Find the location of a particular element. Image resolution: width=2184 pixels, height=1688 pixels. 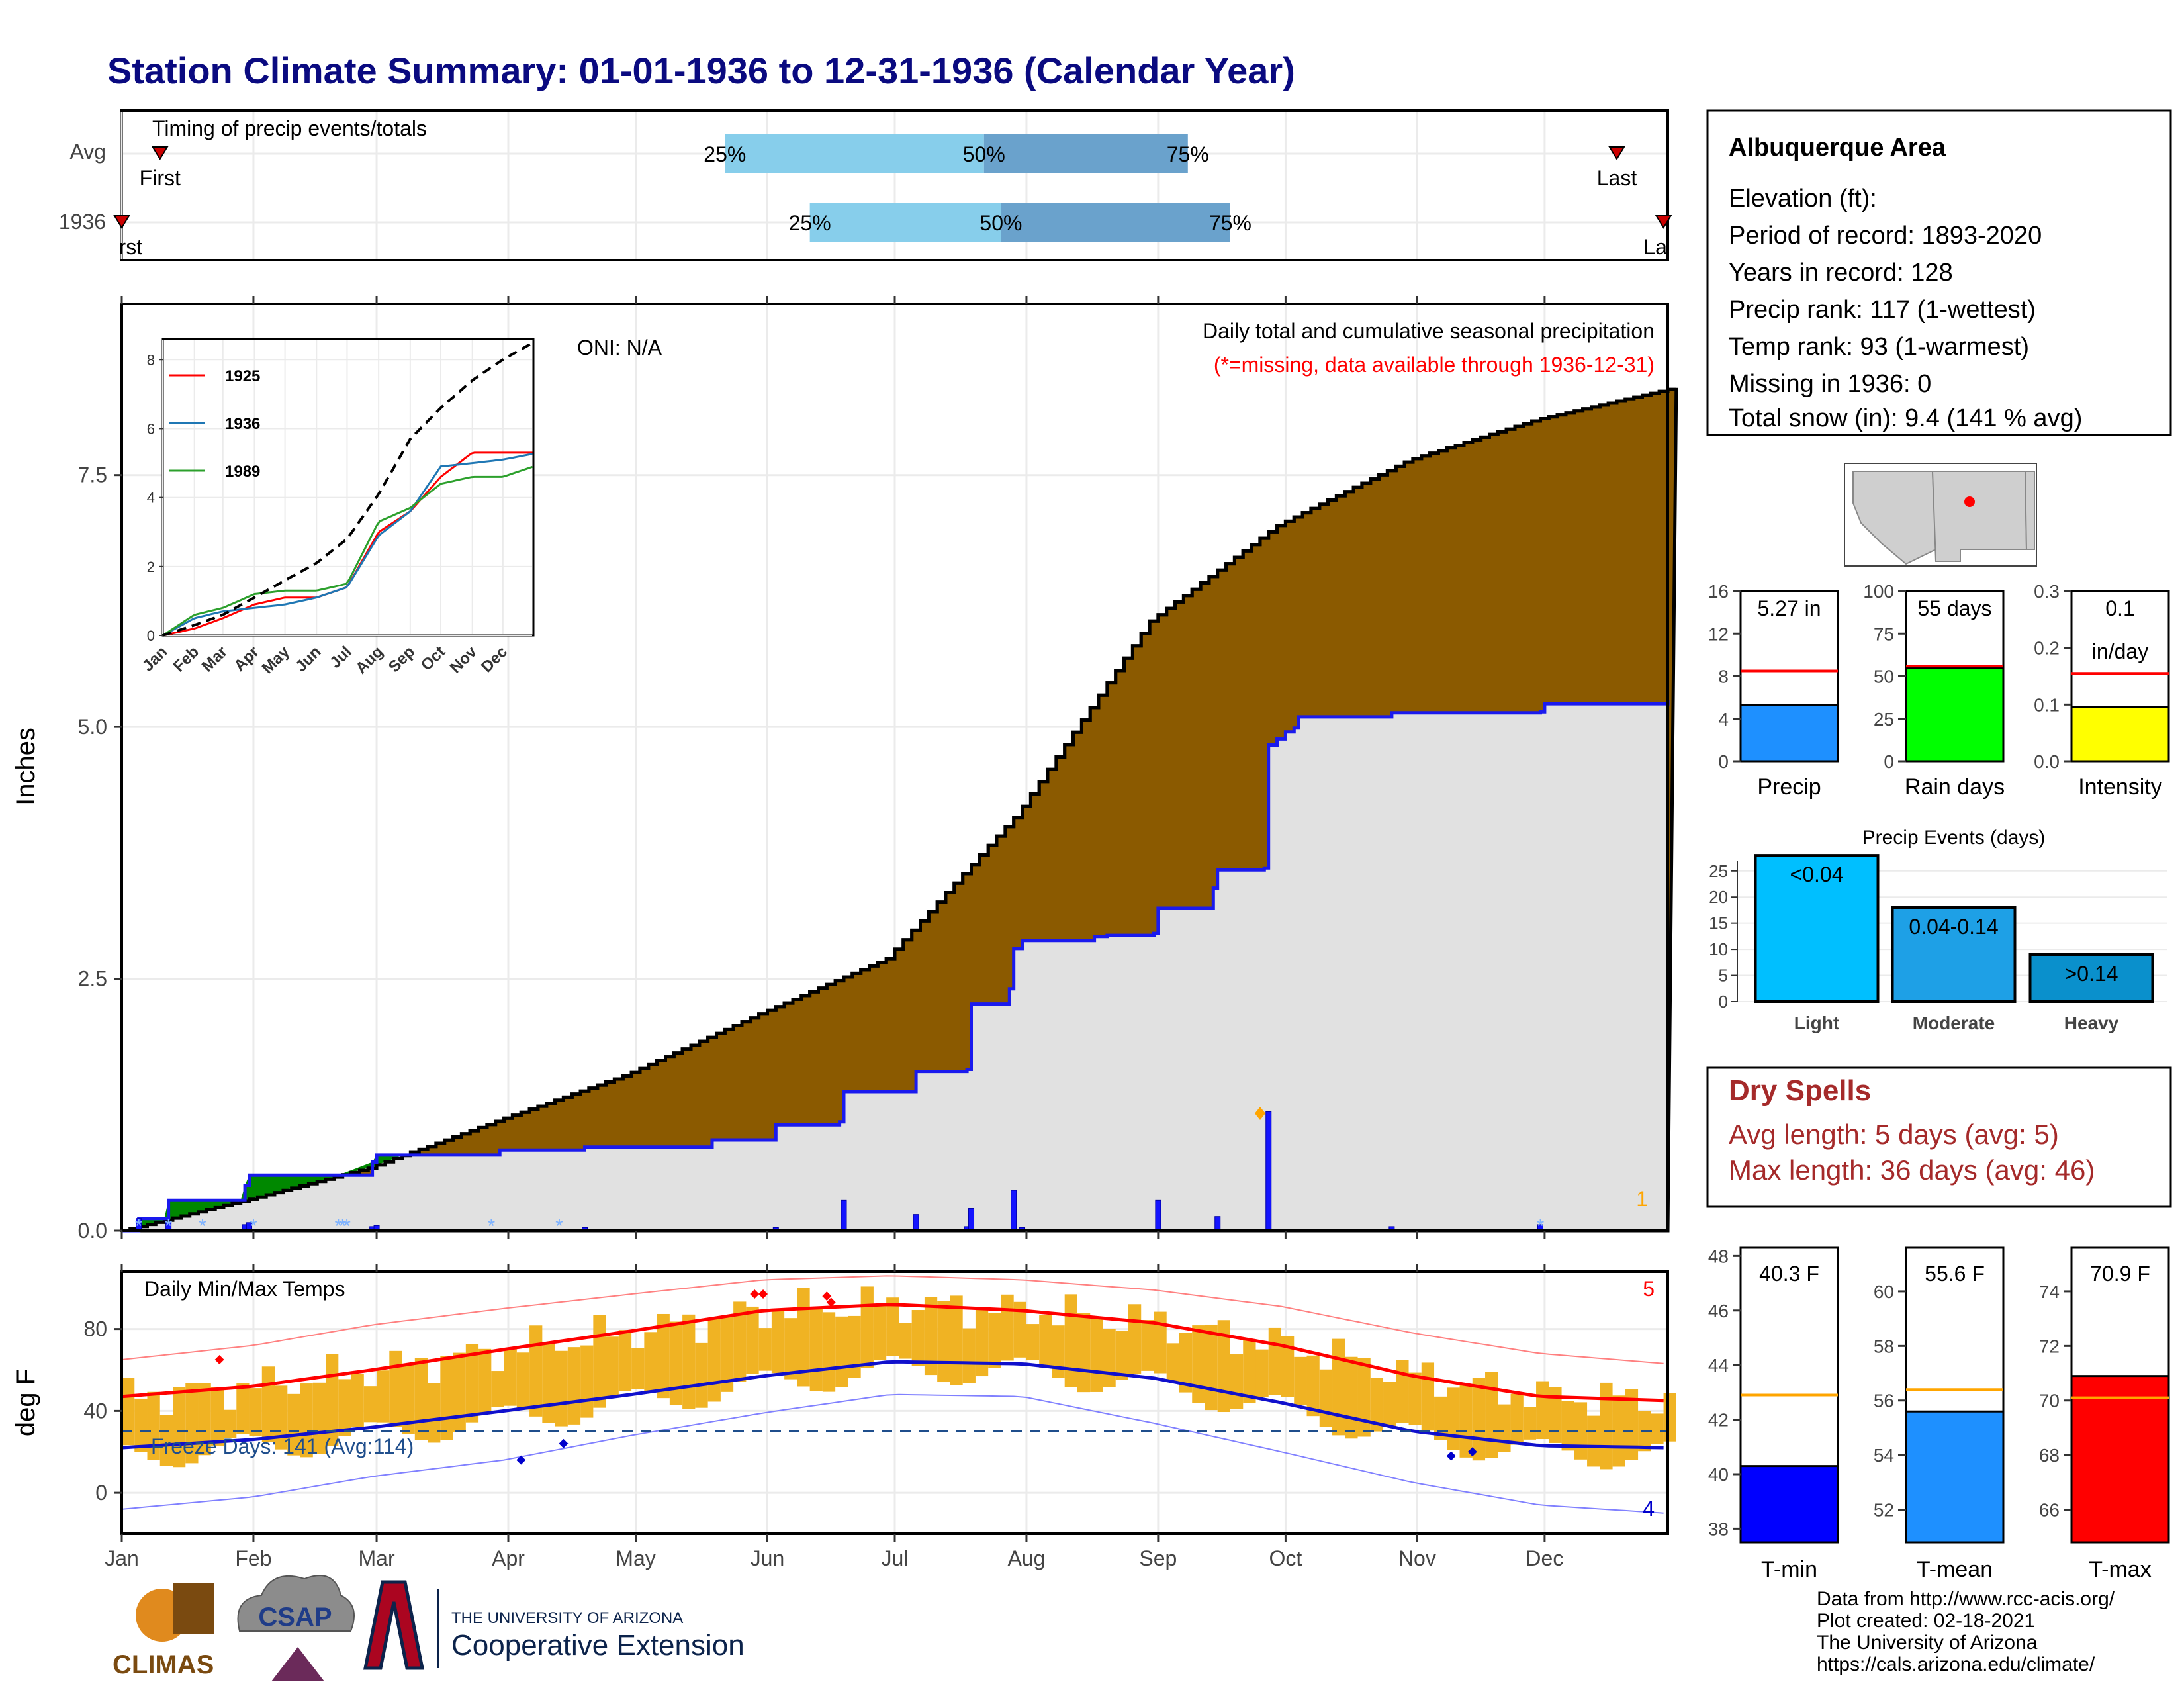

csap-logo: CSAP is located at coordinates (296, 1628).